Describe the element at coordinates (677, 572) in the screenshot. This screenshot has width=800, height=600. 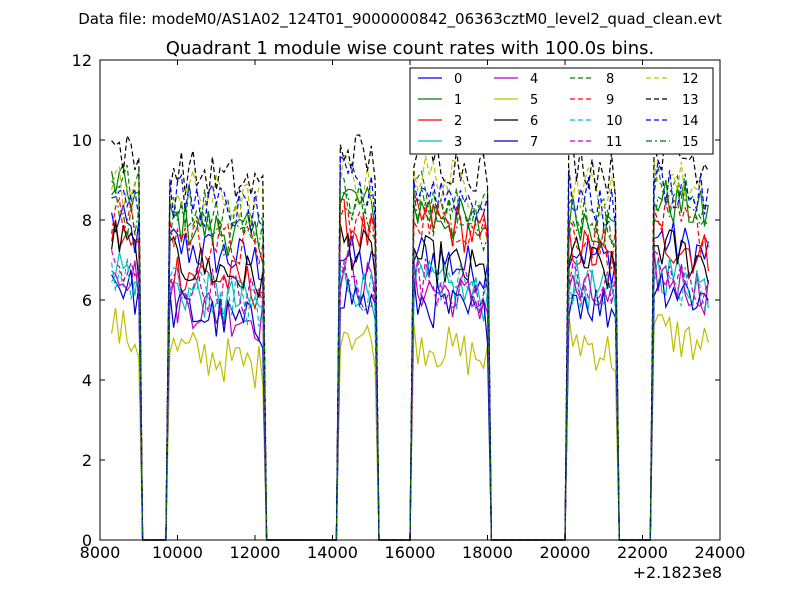
I see `x-offset-label: +2.1823e8` at that location.